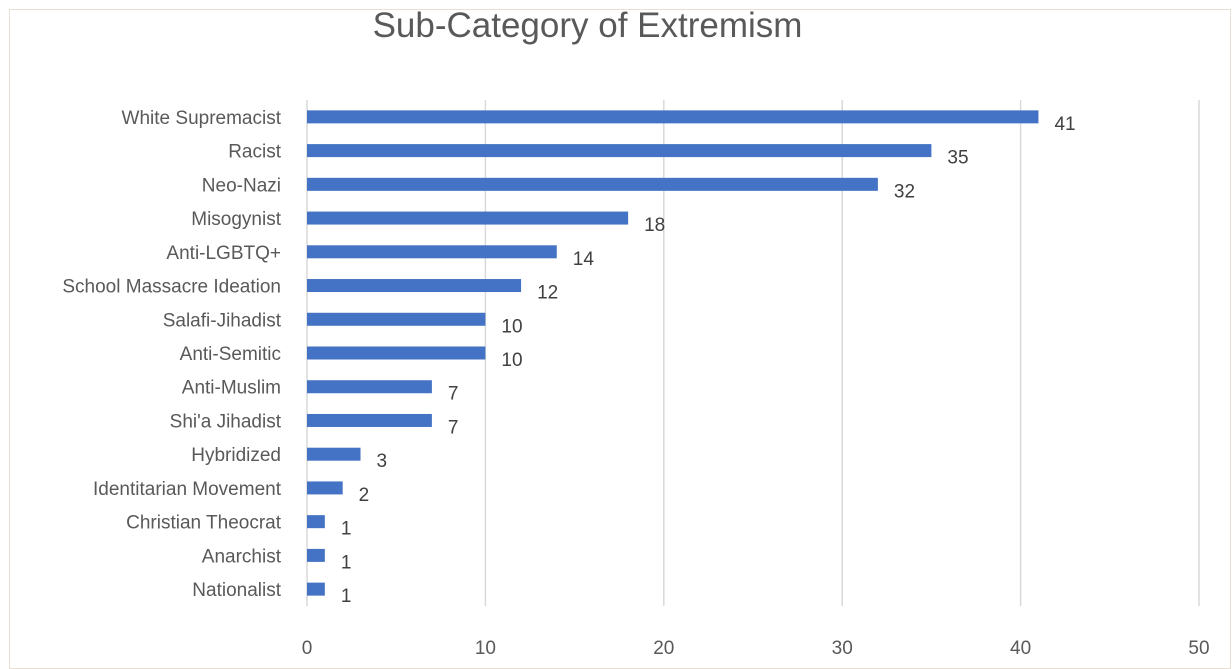 The height and width of the screenshot is (669, 1232). Describe the element at coordinates (316, 522) in the screenshot. I see `bar-christian-theocrat` at that location.